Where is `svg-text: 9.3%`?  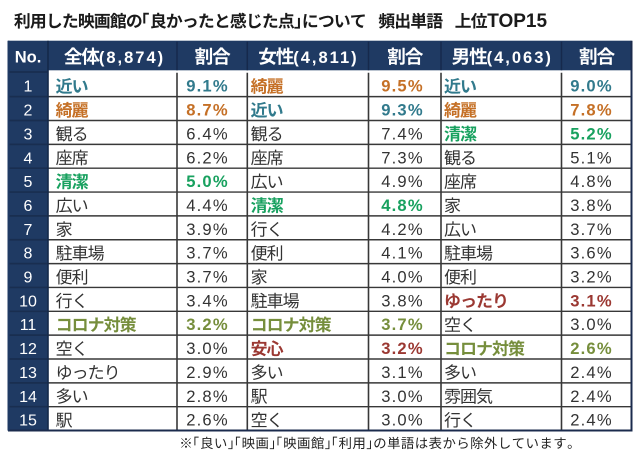
svg-text: 9.3% is located at coordinates (402, 110).